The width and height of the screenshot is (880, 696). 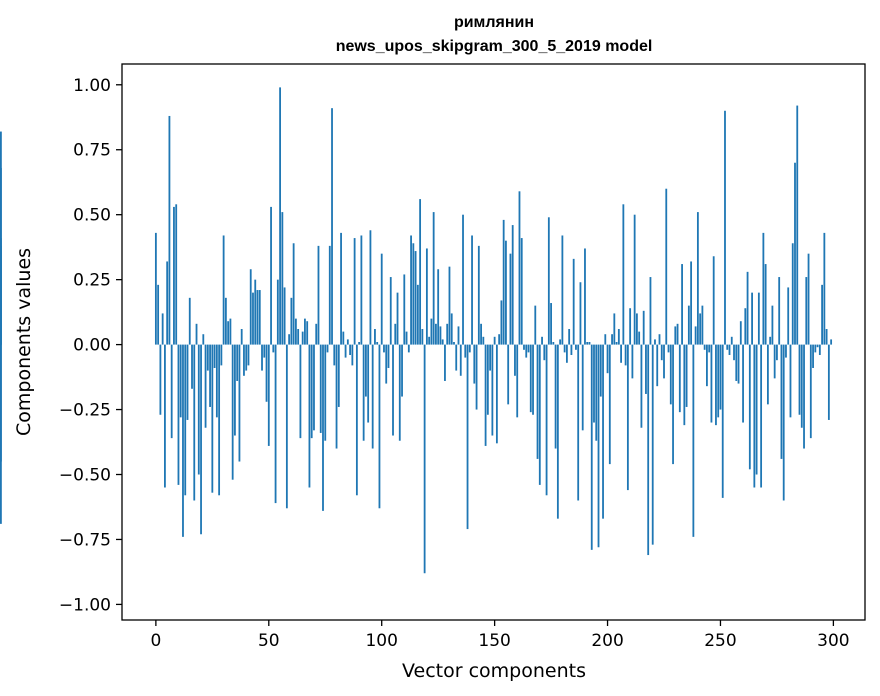 I want to click on bar-undefined, so click(x=1, y=256).